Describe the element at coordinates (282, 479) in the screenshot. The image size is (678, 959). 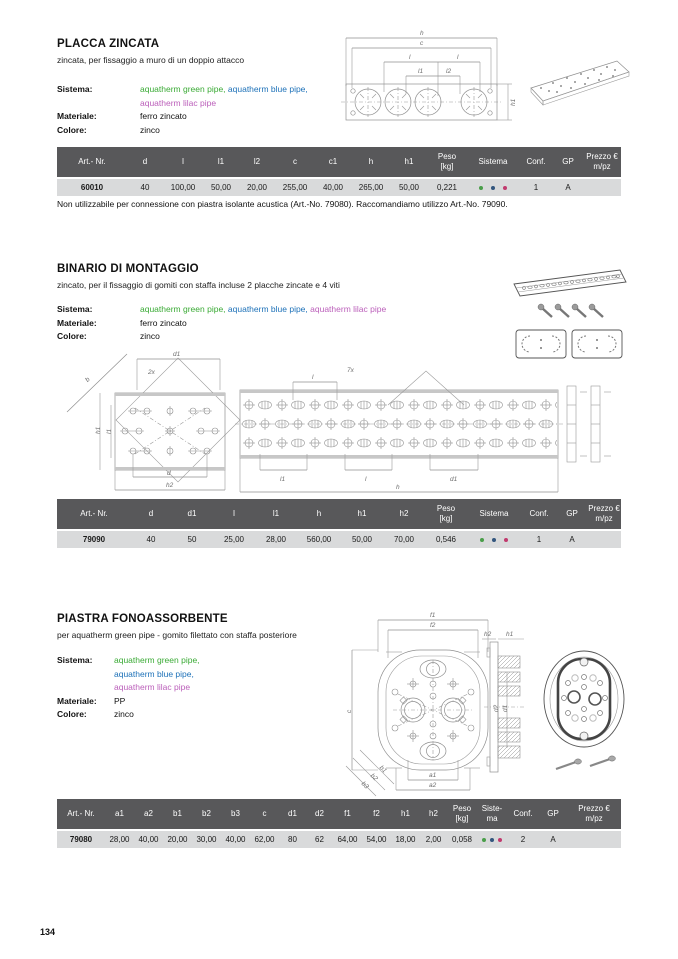
I see `dim-l1-bottom: l1` at that location.